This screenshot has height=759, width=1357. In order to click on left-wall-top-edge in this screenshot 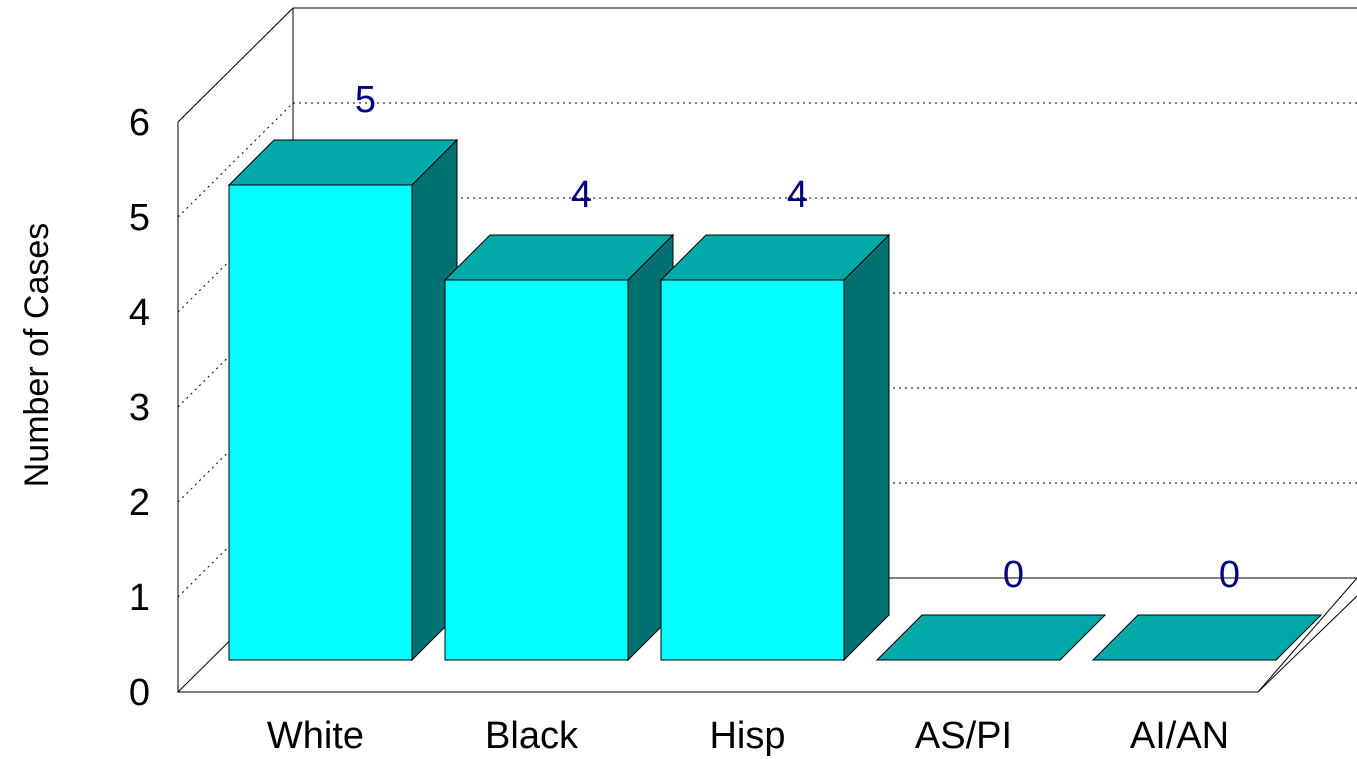, I will do `click(235, 65)`.